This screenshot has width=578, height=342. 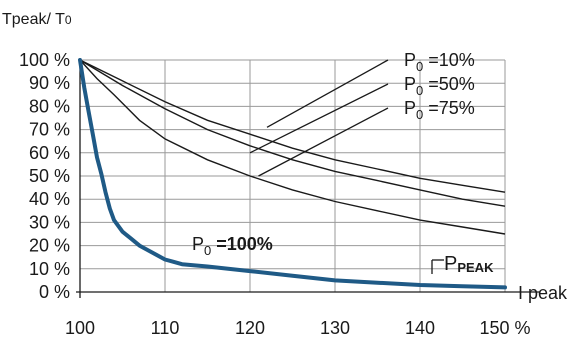 I want to click on series-label-main: P0 =100%, so click(x=232, y=246).